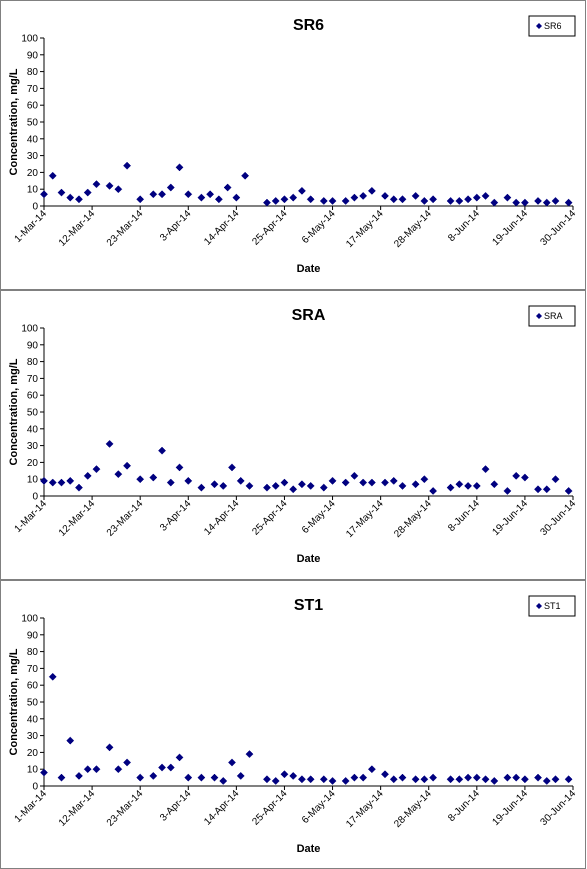 The height and width of the screenshot is (869, 587). I want to click on y-axis-label: Concentration, mg/L, so click(14, 121).